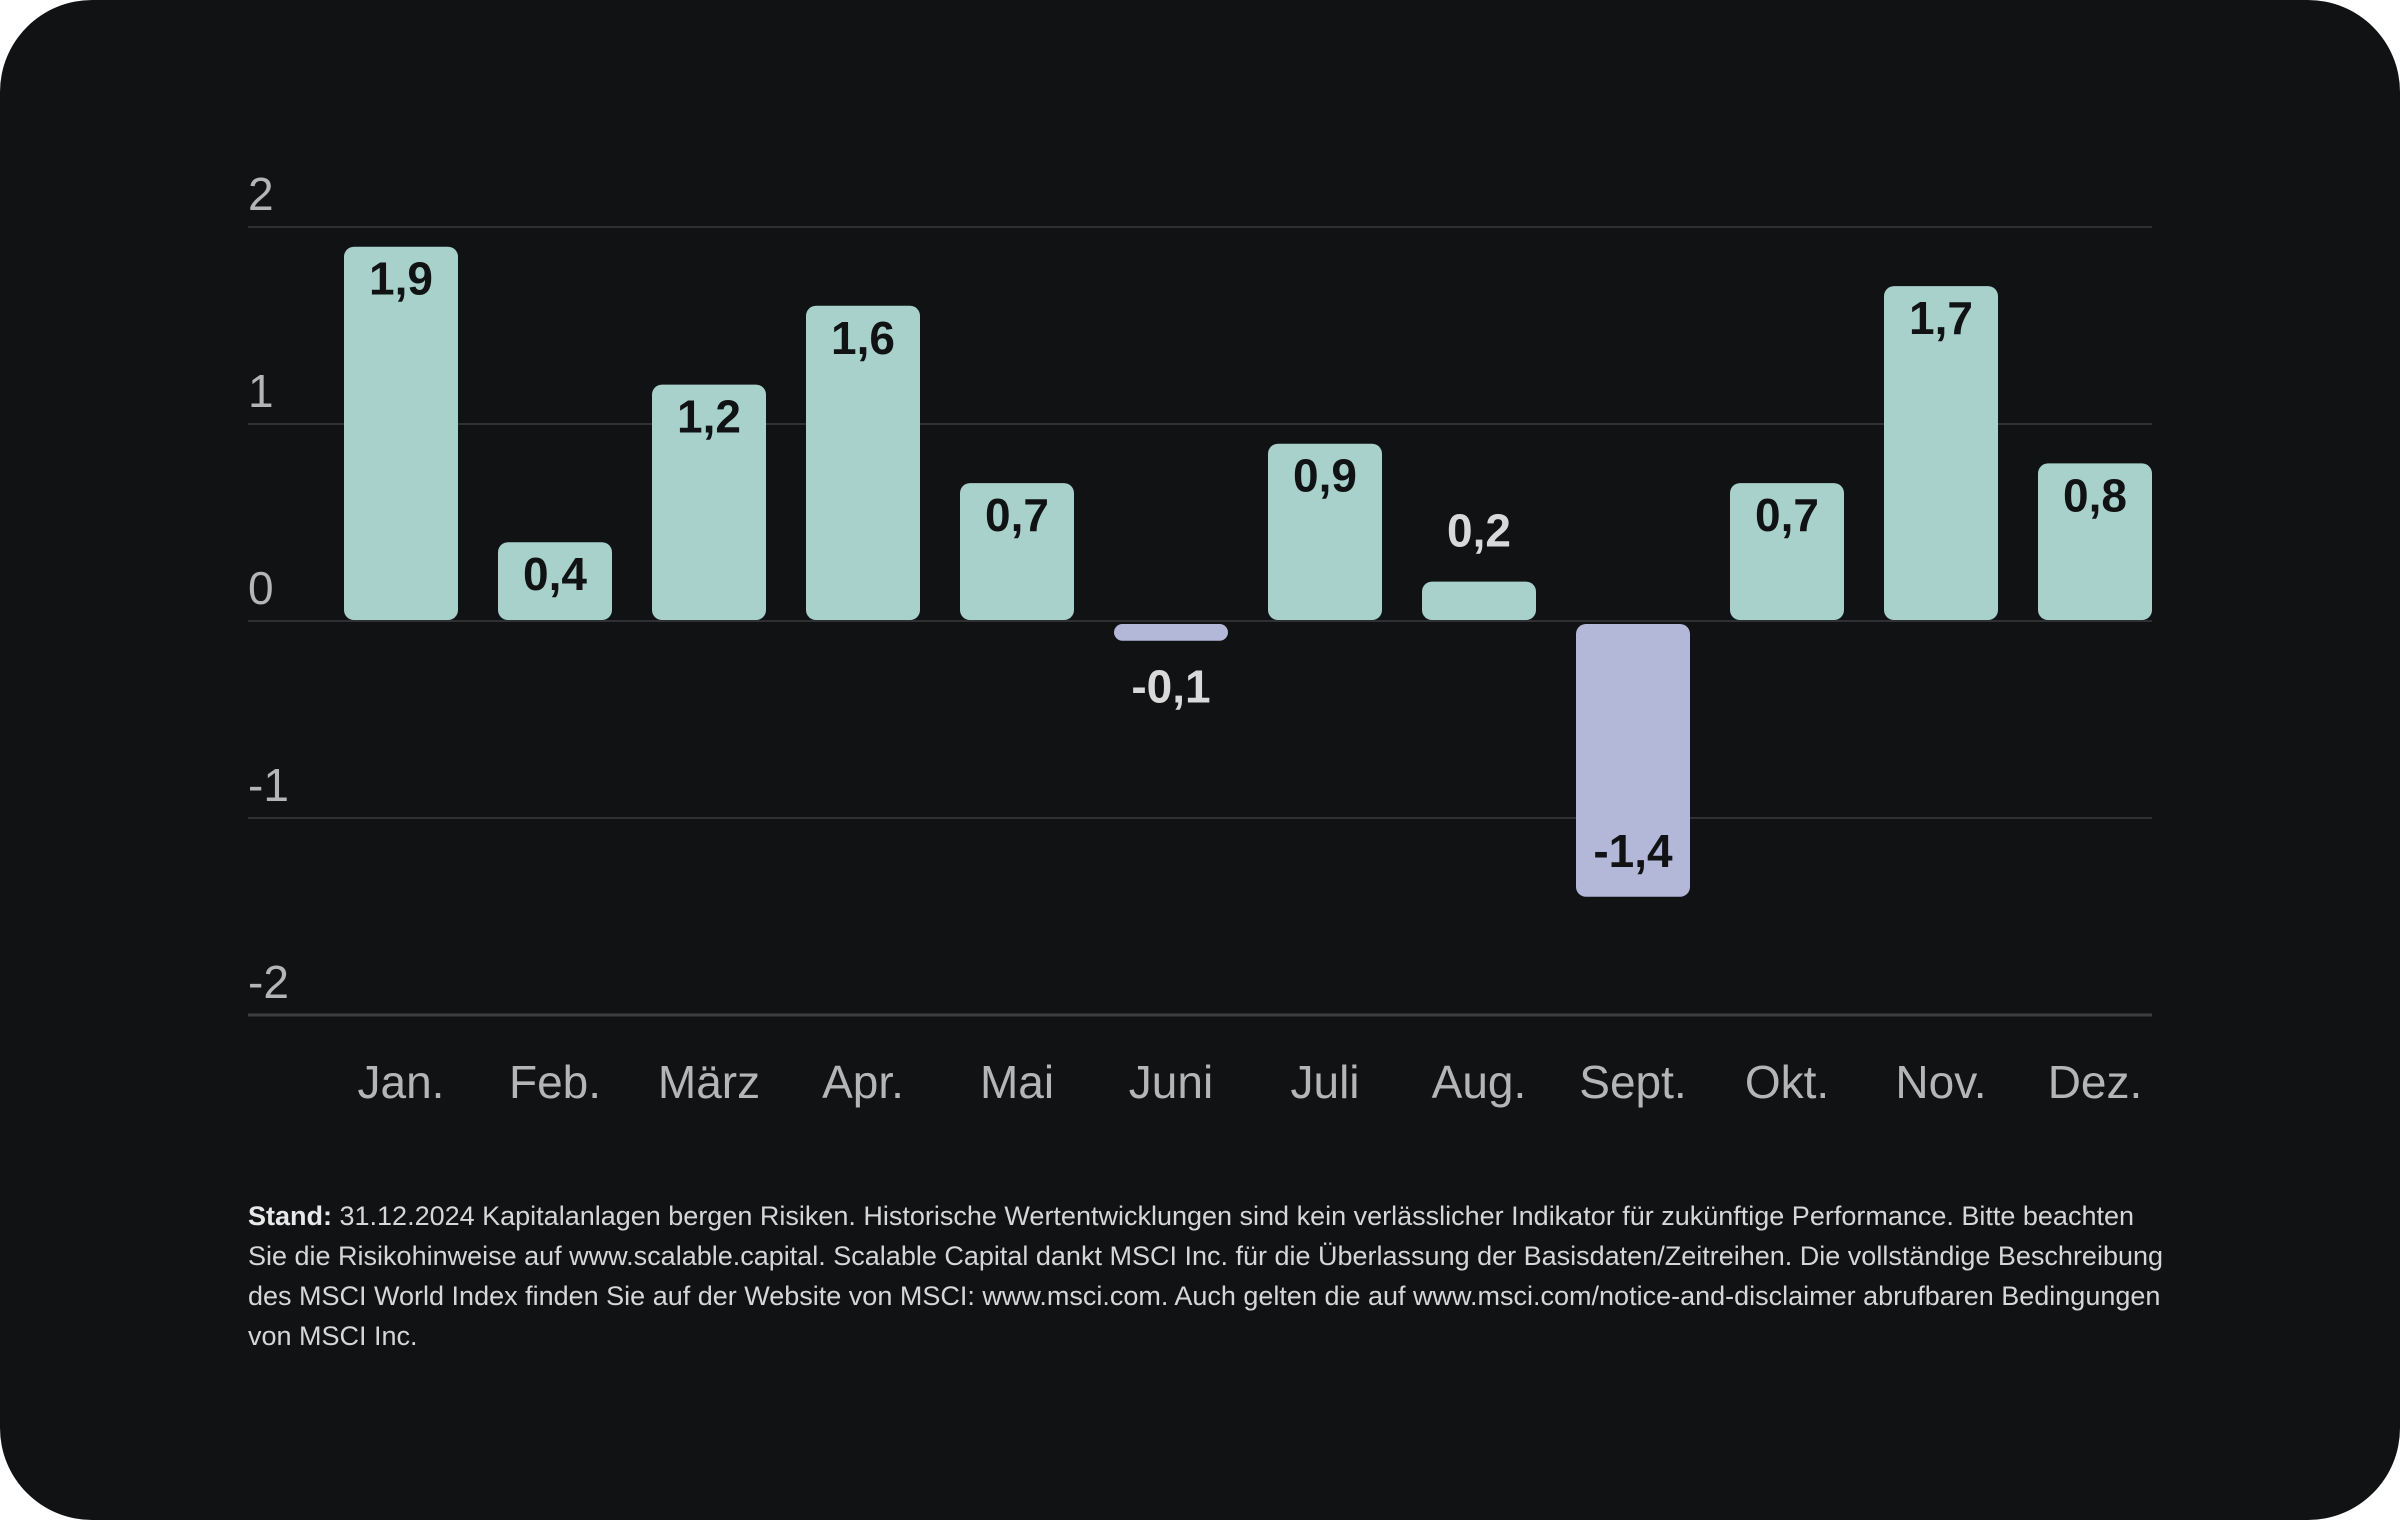 The height and width of the screenshot is (1520, 2400). What do you see at coordinates (401, 1082) in the screenshot?
I see `x-tick-label: Jan.` at bounding box center [401, 1082].